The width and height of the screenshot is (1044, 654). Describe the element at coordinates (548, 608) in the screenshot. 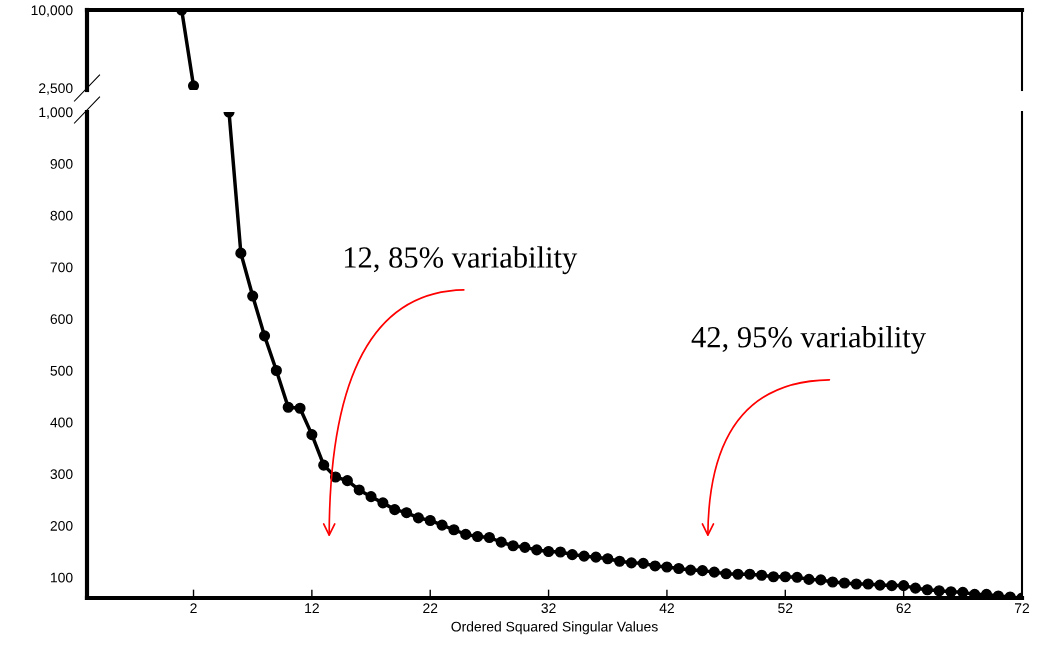

I see `x-tick-label: 32` at that location.